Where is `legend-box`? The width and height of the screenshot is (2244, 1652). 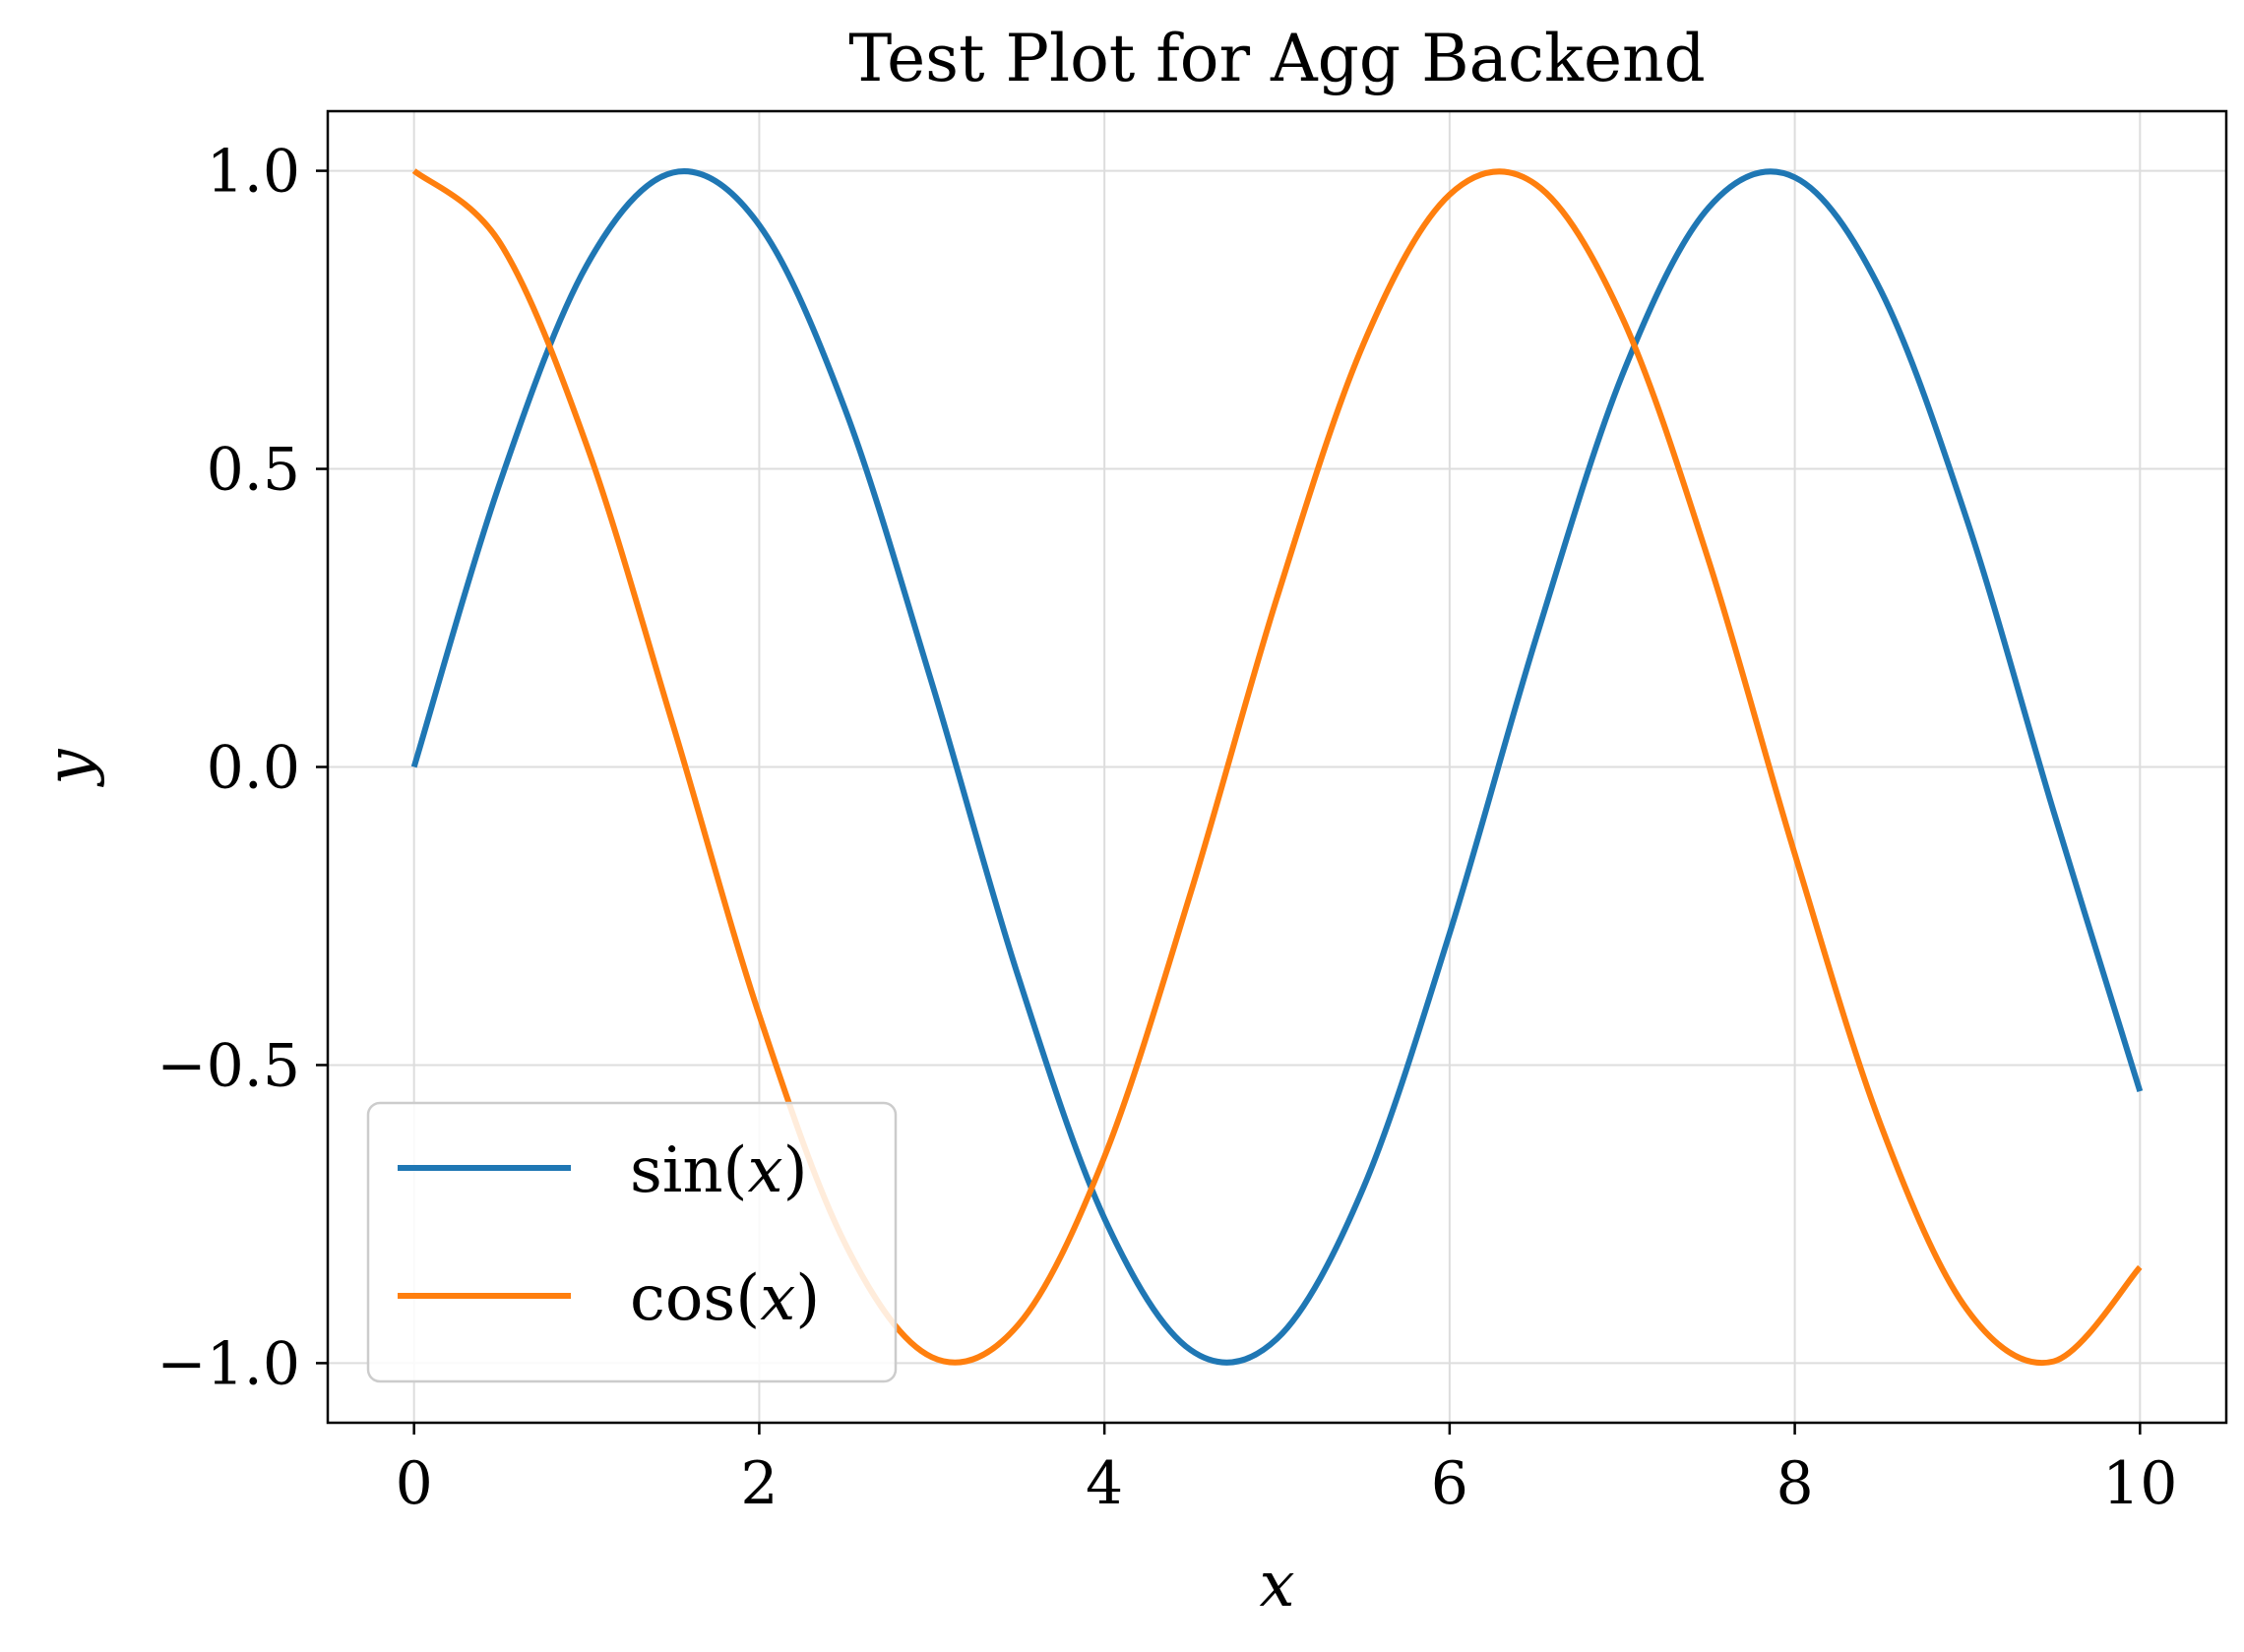
legend-box is located at coordinates (632, 1242).